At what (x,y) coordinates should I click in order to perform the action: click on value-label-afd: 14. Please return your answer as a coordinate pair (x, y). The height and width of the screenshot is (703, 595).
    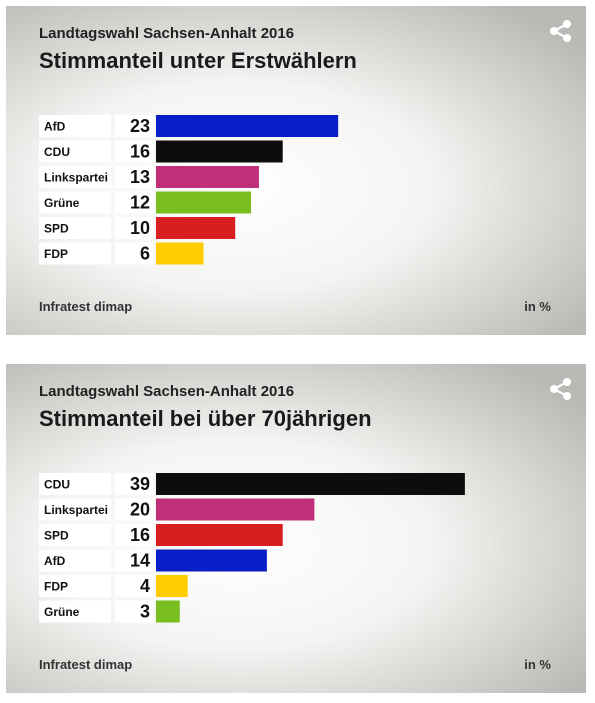
    Looking at the image, I should click on (140, 561).